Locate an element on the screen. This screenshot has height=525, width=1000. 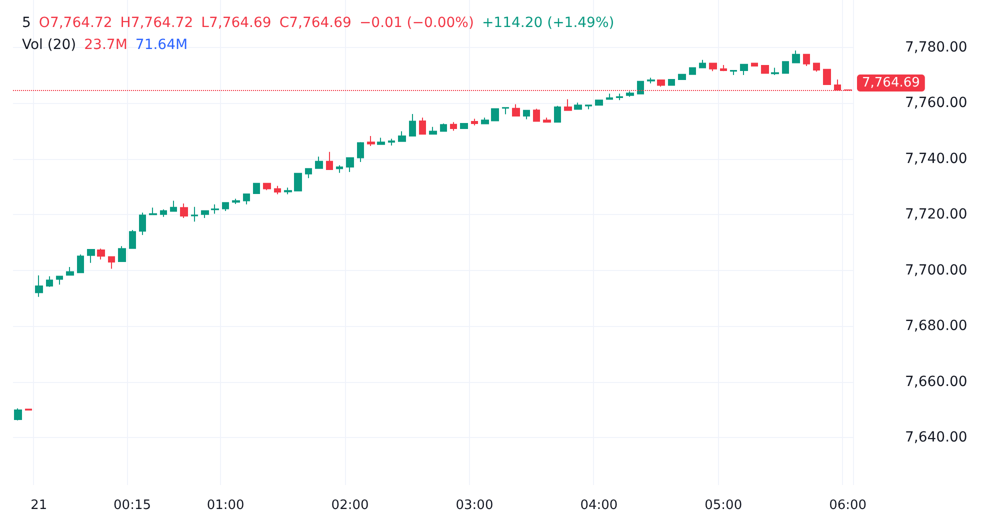
y-tick-label: 7,680.00 is located at coordinates (936, 326).